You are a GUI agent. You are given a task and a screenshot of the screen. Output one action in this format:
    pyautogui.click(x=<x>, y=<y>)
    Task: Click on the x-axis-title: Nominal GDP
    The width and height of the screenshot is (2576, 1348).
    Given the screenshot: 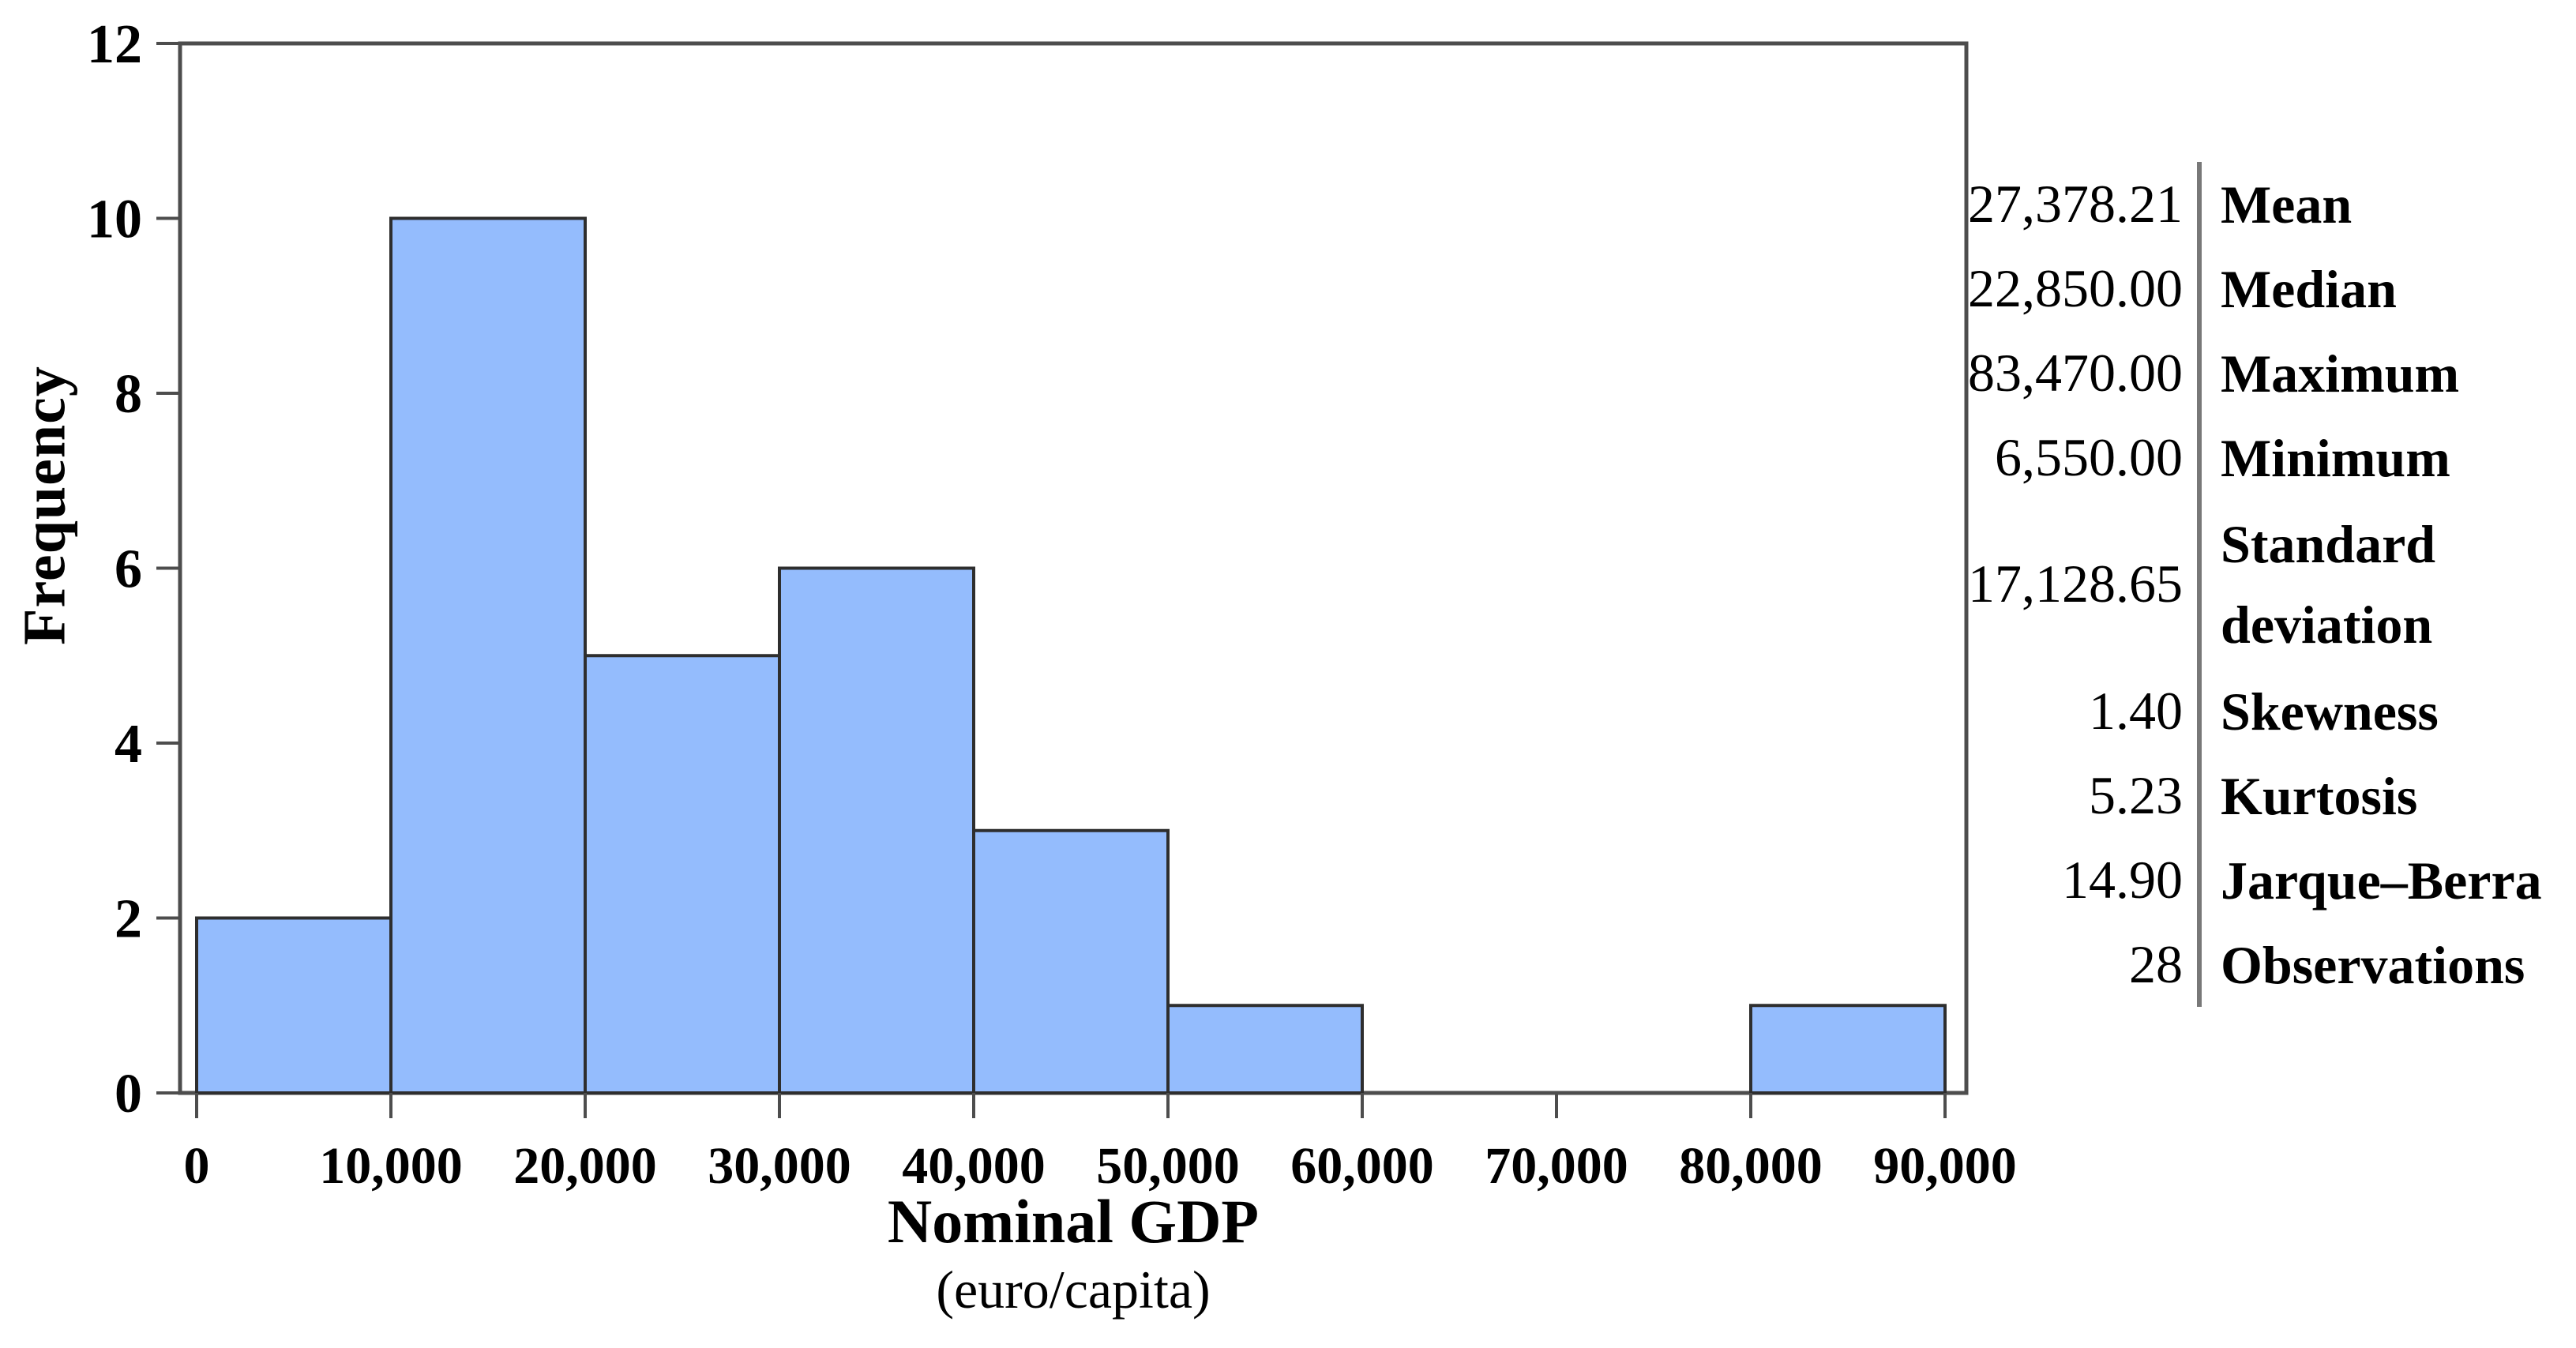 What is the action you would take?
    pyautogui.click(x=1073, y=1221)
    